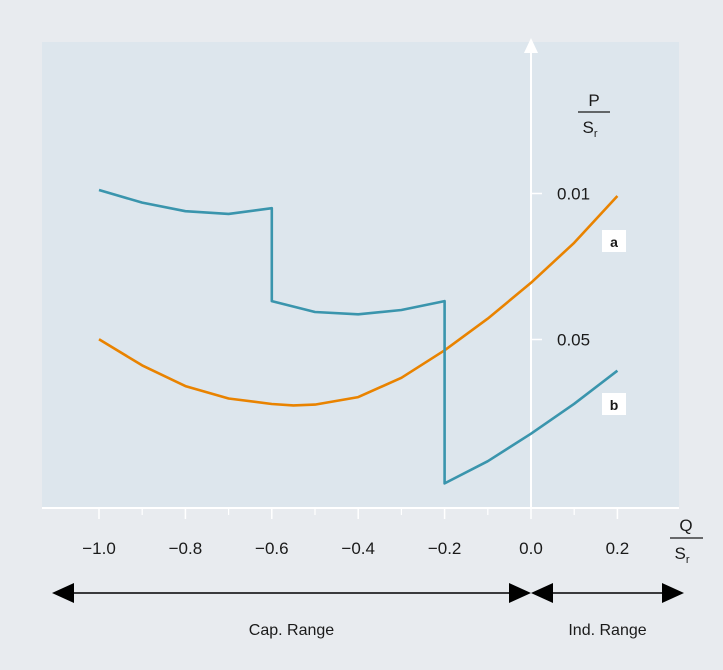  I want to click on x-tick-label: 0.0, so click(531, 548).